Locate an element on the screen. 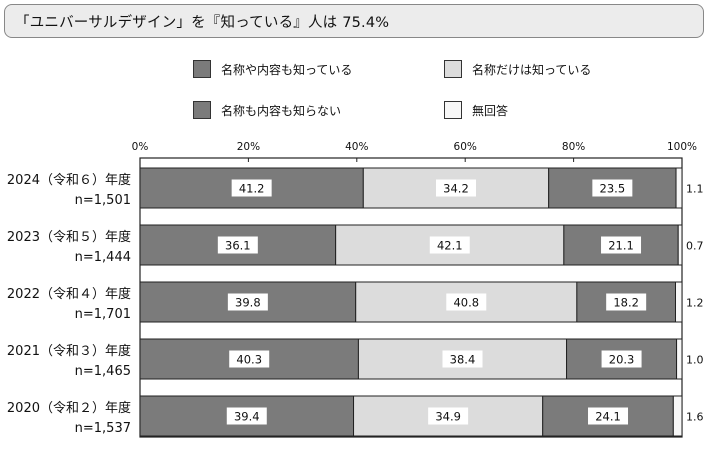  category-label-year: 2020（令和２）年度 is located at coordinates (69, 408).